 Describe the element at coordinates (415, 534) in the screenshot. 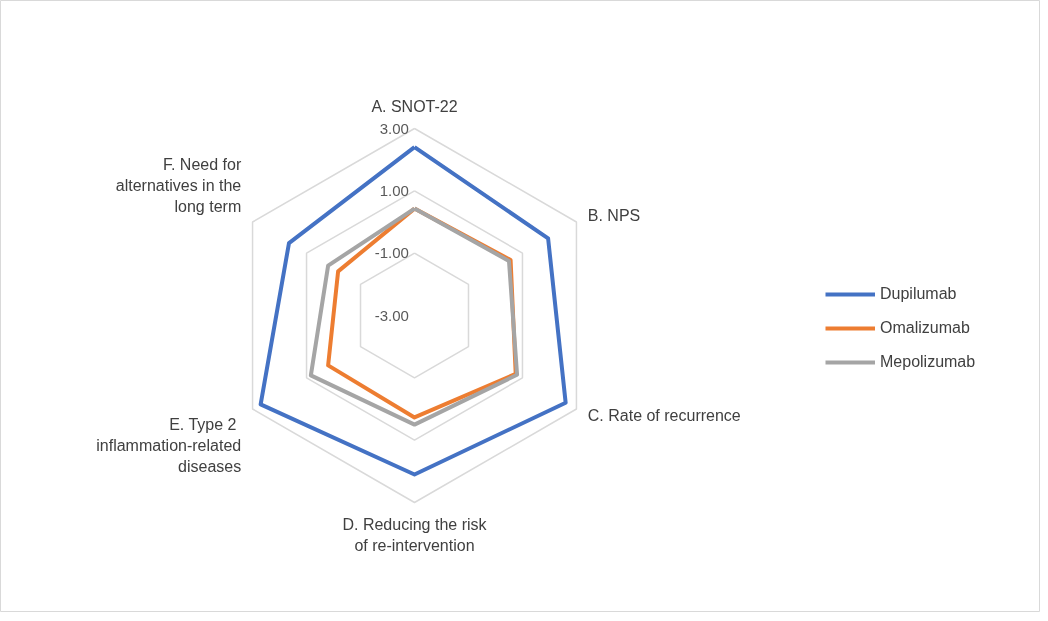

I see `spoke-label: D. Reducing the risk of re-intervention` at that location.